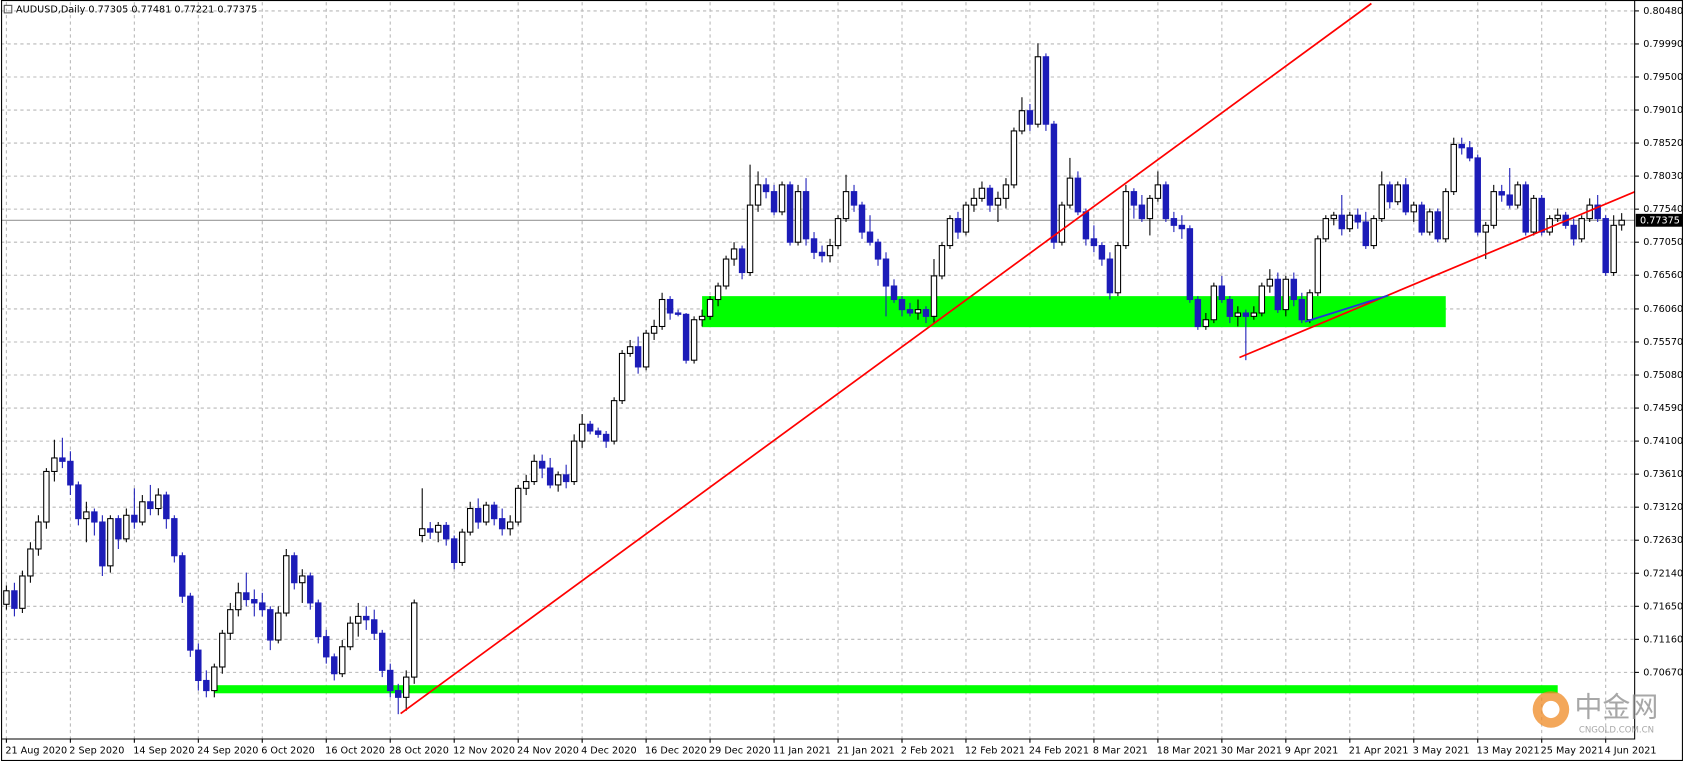  I want to click on x-tick-label: 28 Oct 2020, so click(419, 750).